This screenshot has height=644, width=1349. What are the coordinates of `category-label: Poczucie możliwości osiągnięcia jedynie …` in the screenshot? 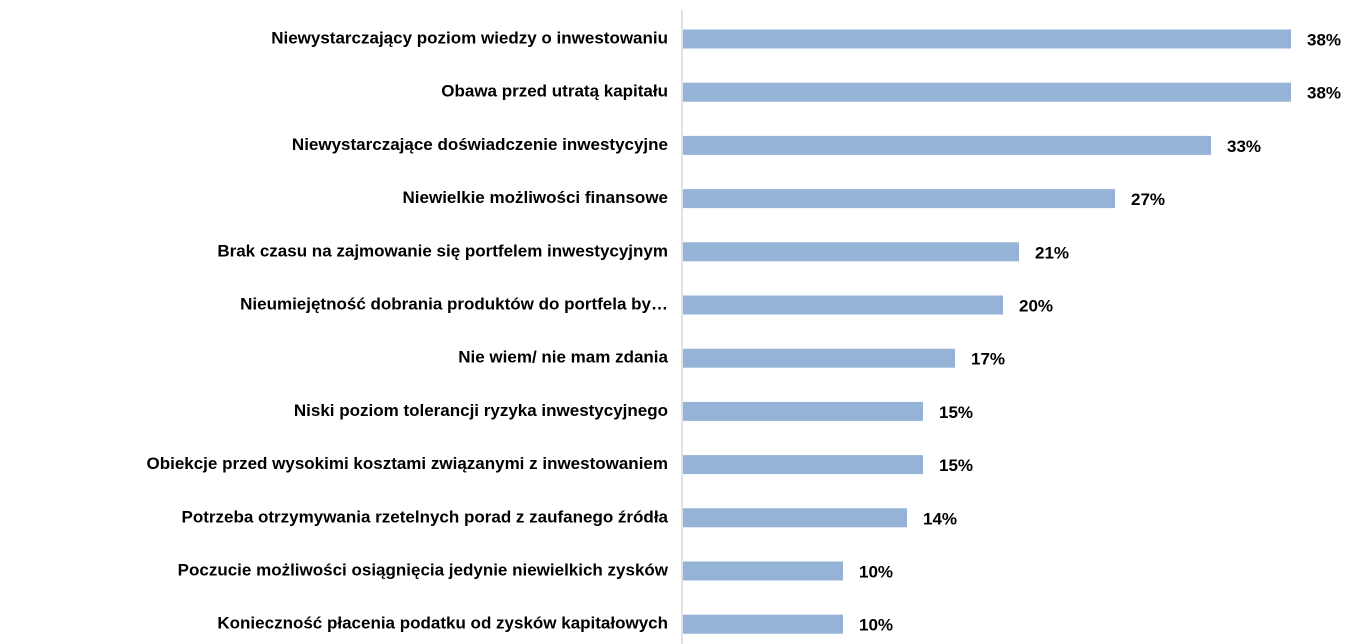 It's located at (423, 569).